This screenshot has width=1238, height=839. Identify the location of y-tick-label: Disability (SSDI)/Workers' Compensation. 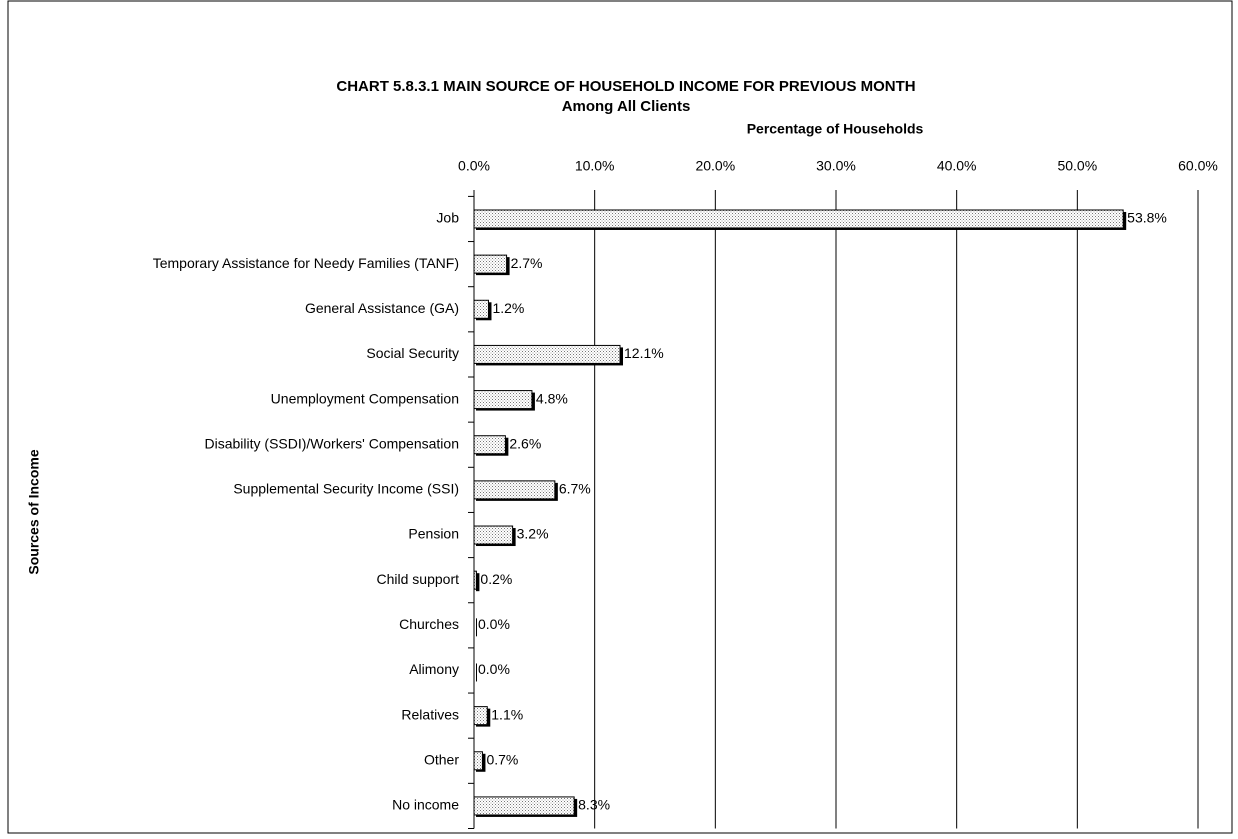
(332, 443).